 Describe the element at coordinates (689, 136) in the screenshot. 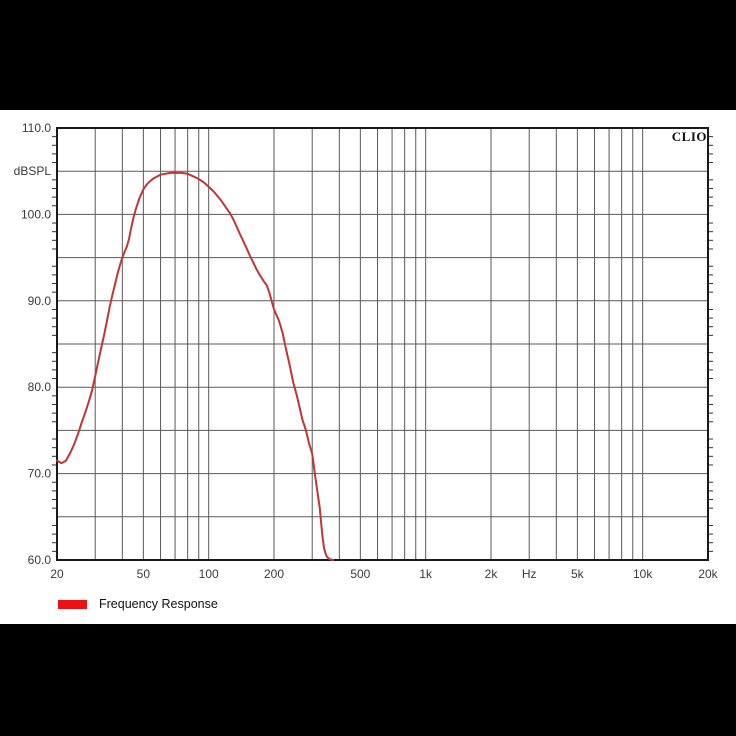

I see `clio-logo: CLIO` at that location.